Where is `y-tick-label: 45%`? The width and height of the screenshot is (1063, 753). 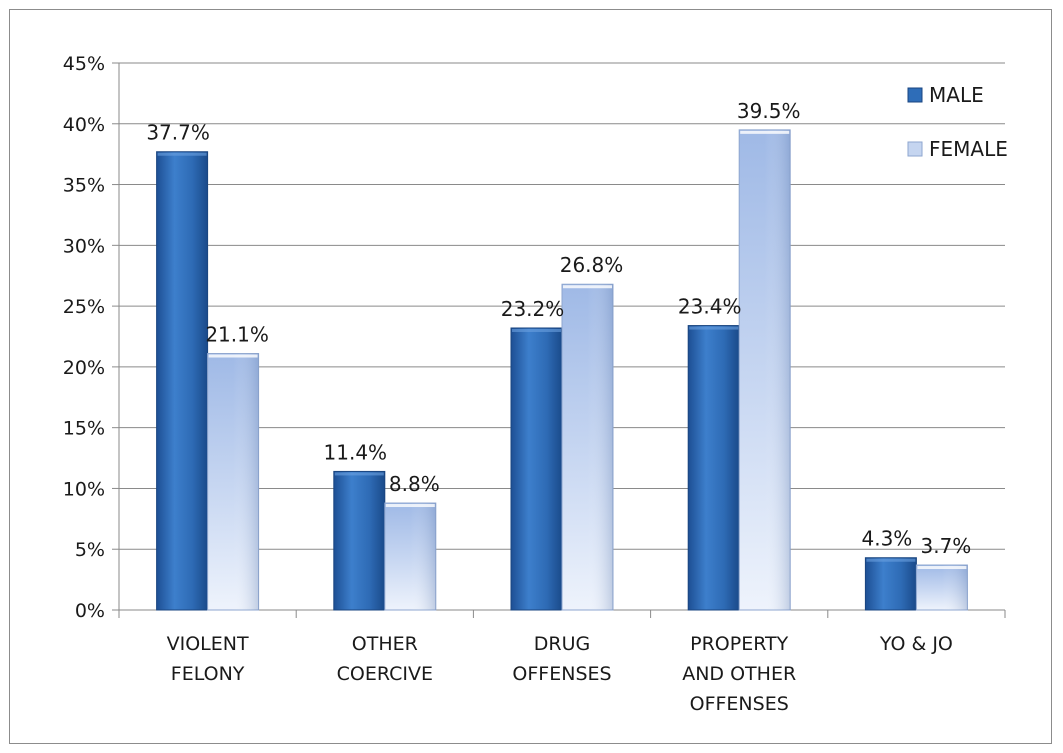 y-tick-label: 45% is located at coordinates (84, 64).